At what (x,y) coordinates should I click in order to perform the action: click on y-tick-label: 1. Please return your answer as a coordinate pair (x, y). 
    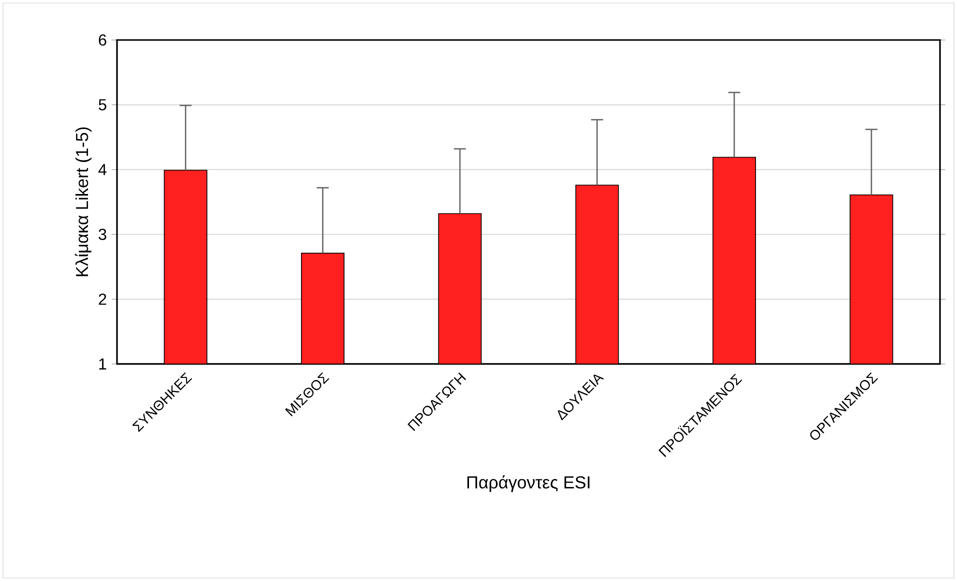
    Looking at the image, I should click on (102, 364).